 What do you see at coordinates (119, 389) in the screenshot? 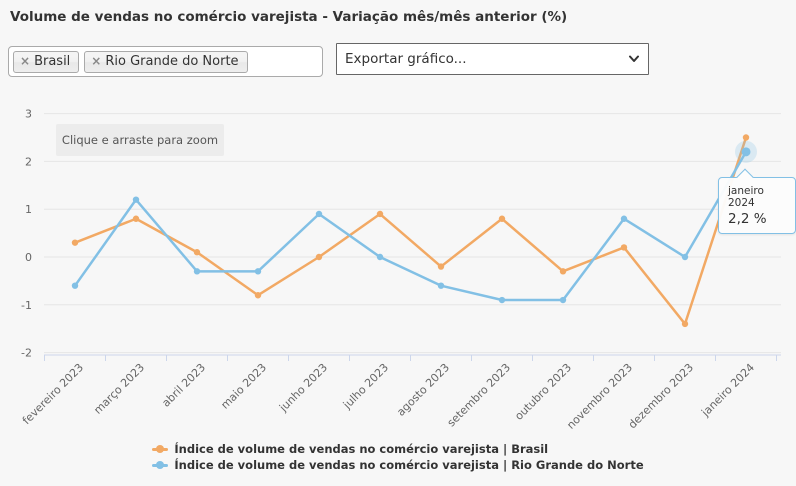
I see `x-axis-label: março 2023` at bounding box center [119, 389].